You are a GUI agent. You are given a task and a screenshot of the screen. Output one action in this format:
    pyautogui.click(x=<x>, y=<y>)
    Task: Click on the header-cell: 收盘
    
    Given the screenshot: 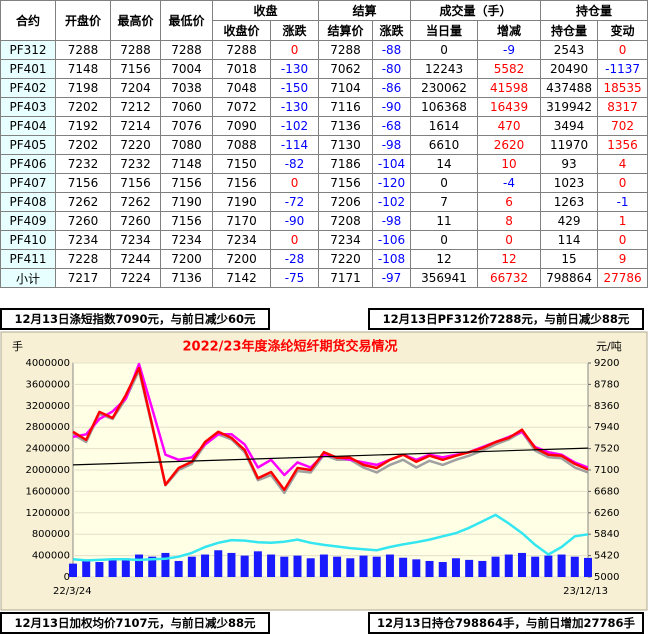 What is the action you would take?
    pyautogui.click(x=265, y=10)
    